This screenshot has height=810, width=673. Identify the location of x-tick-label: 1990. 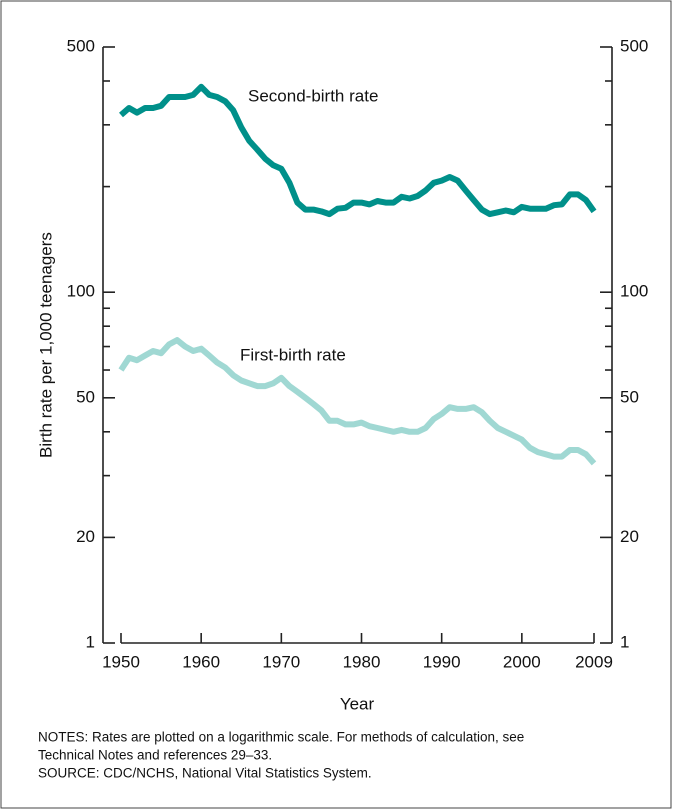
(442, 661).